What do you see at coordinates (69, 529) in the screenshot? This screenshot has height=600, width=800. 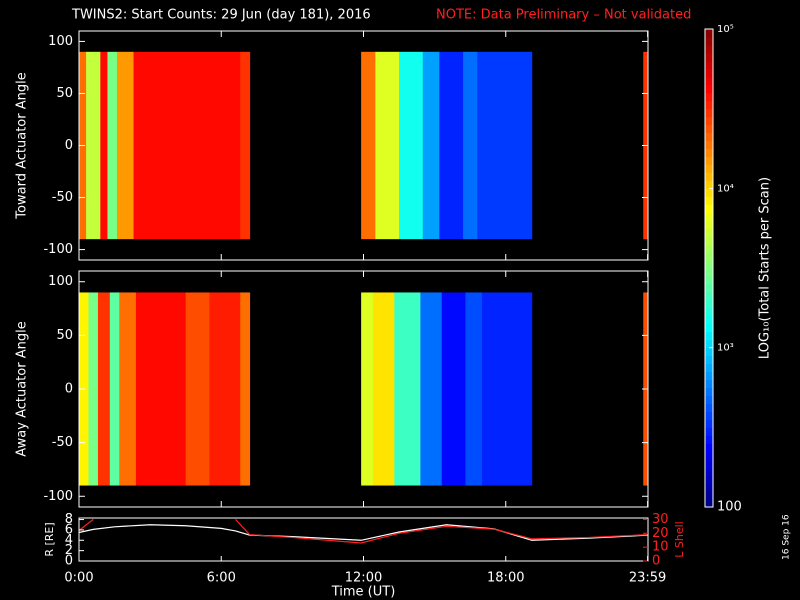 I see `y-tick-label: 6` at bounding box center [69, 529].